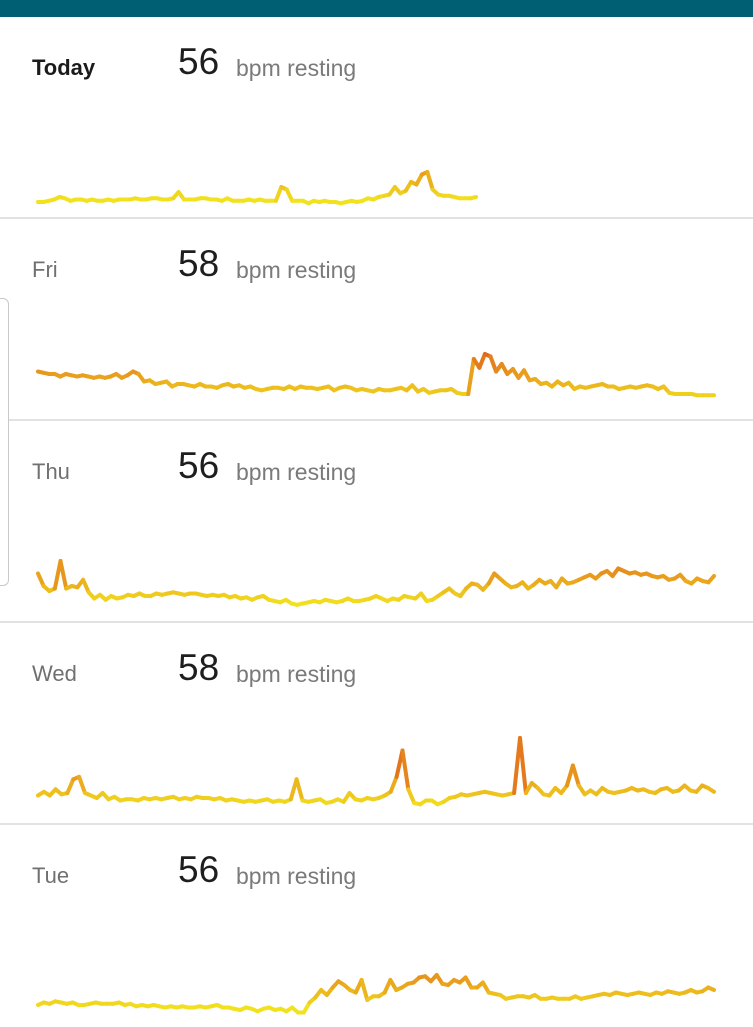 The height and width of the screenshot is (1027, 753). Describe the element at coordinates (54, 673) in the screenshot. I see `day-label: Wed` at that location.